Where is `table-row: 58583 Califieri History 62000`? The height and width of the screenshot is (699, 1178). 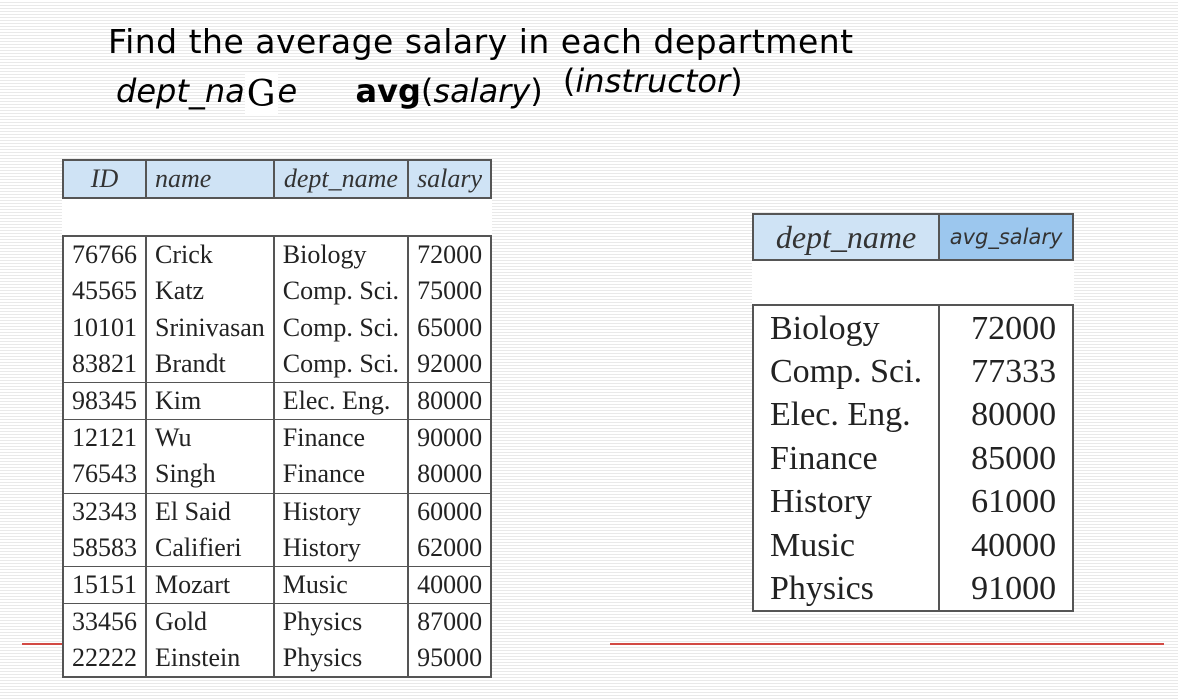 table-row: 58583 Califieri History 62000 is located at coordinates (277, 548).